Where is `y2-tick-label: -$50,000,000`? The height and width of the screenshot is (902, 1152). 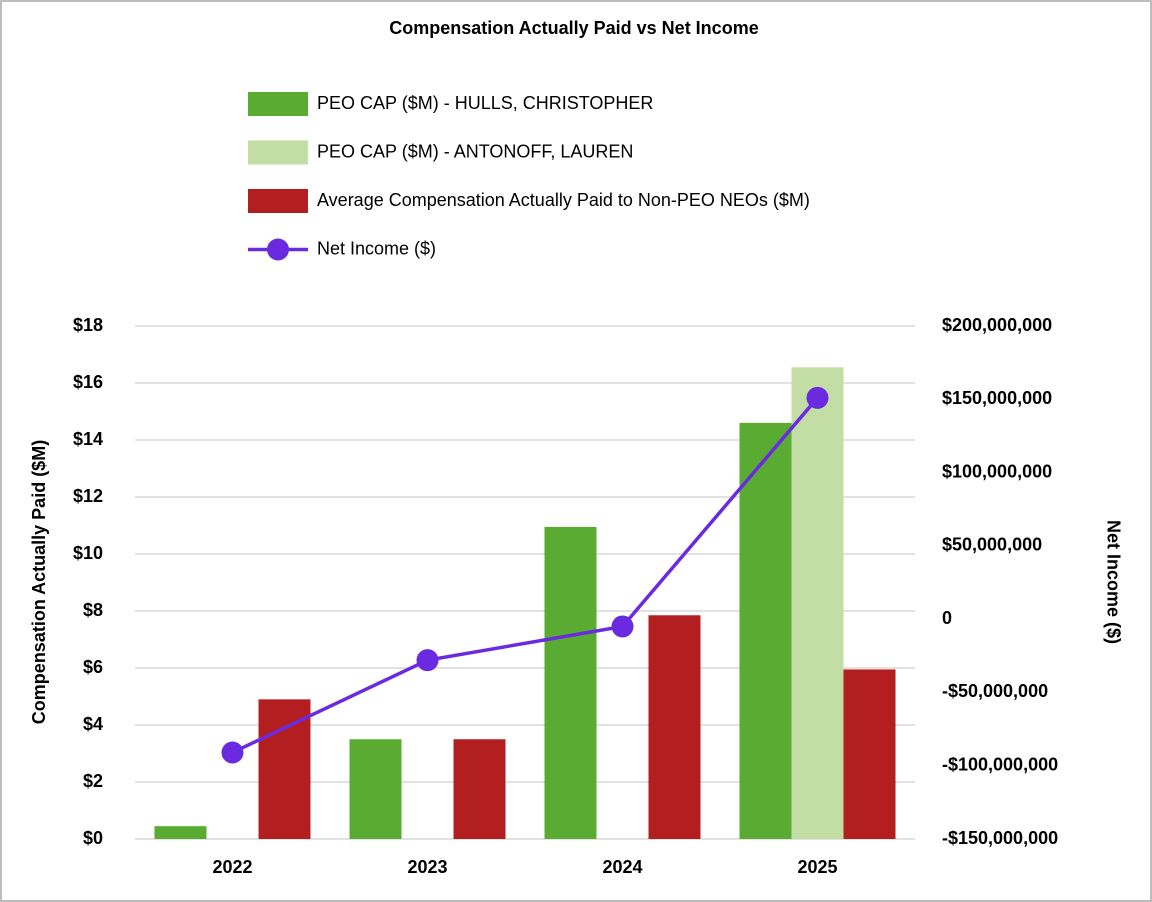
y2-tick-label: -$50,000,000 is located at coordinates (995, 691).